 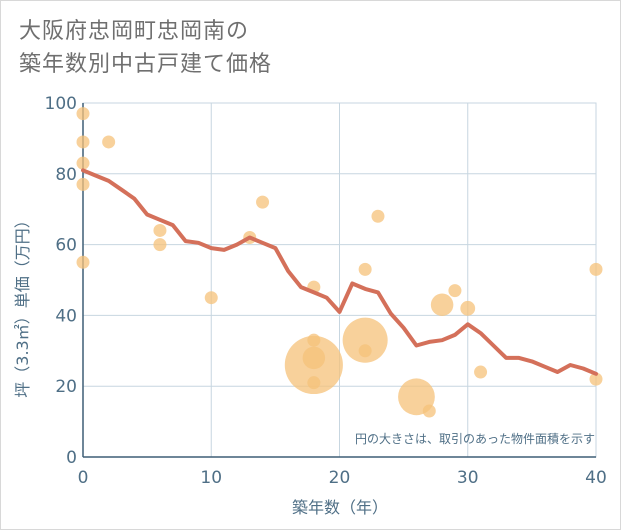 I want to click on x-tick-label: 10, so click(x=211, y=478).